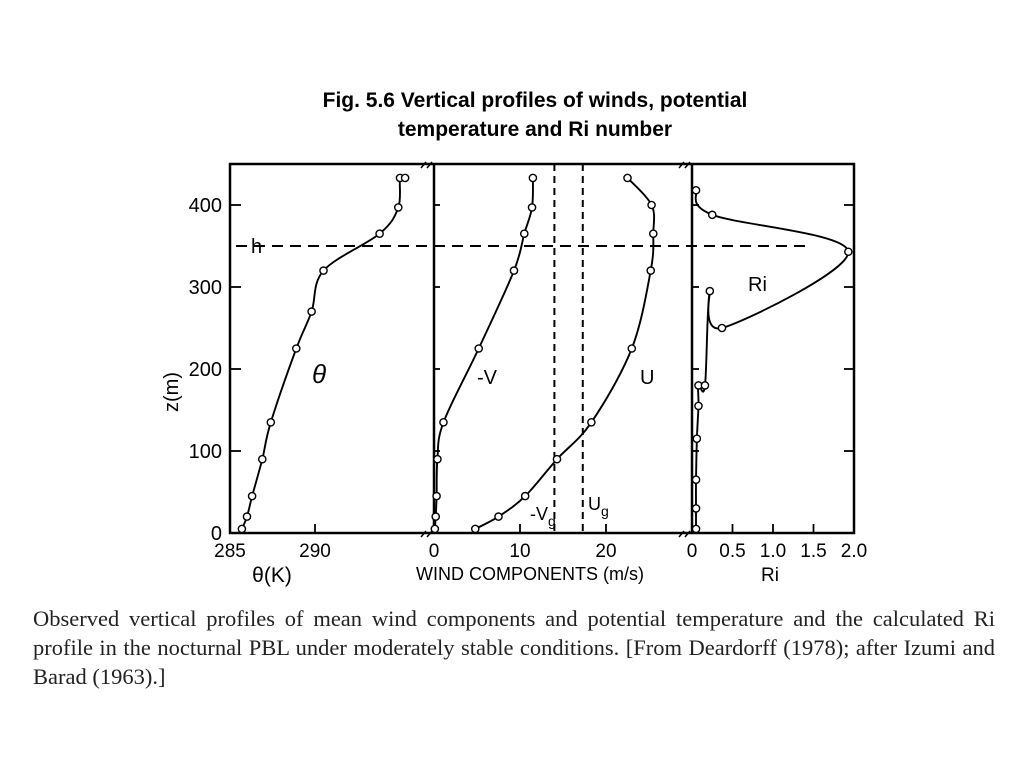 Image resolution: width=1024 pixels, height=768 pixels. I want to click on y-tick-label: 200, so click(205, 370).